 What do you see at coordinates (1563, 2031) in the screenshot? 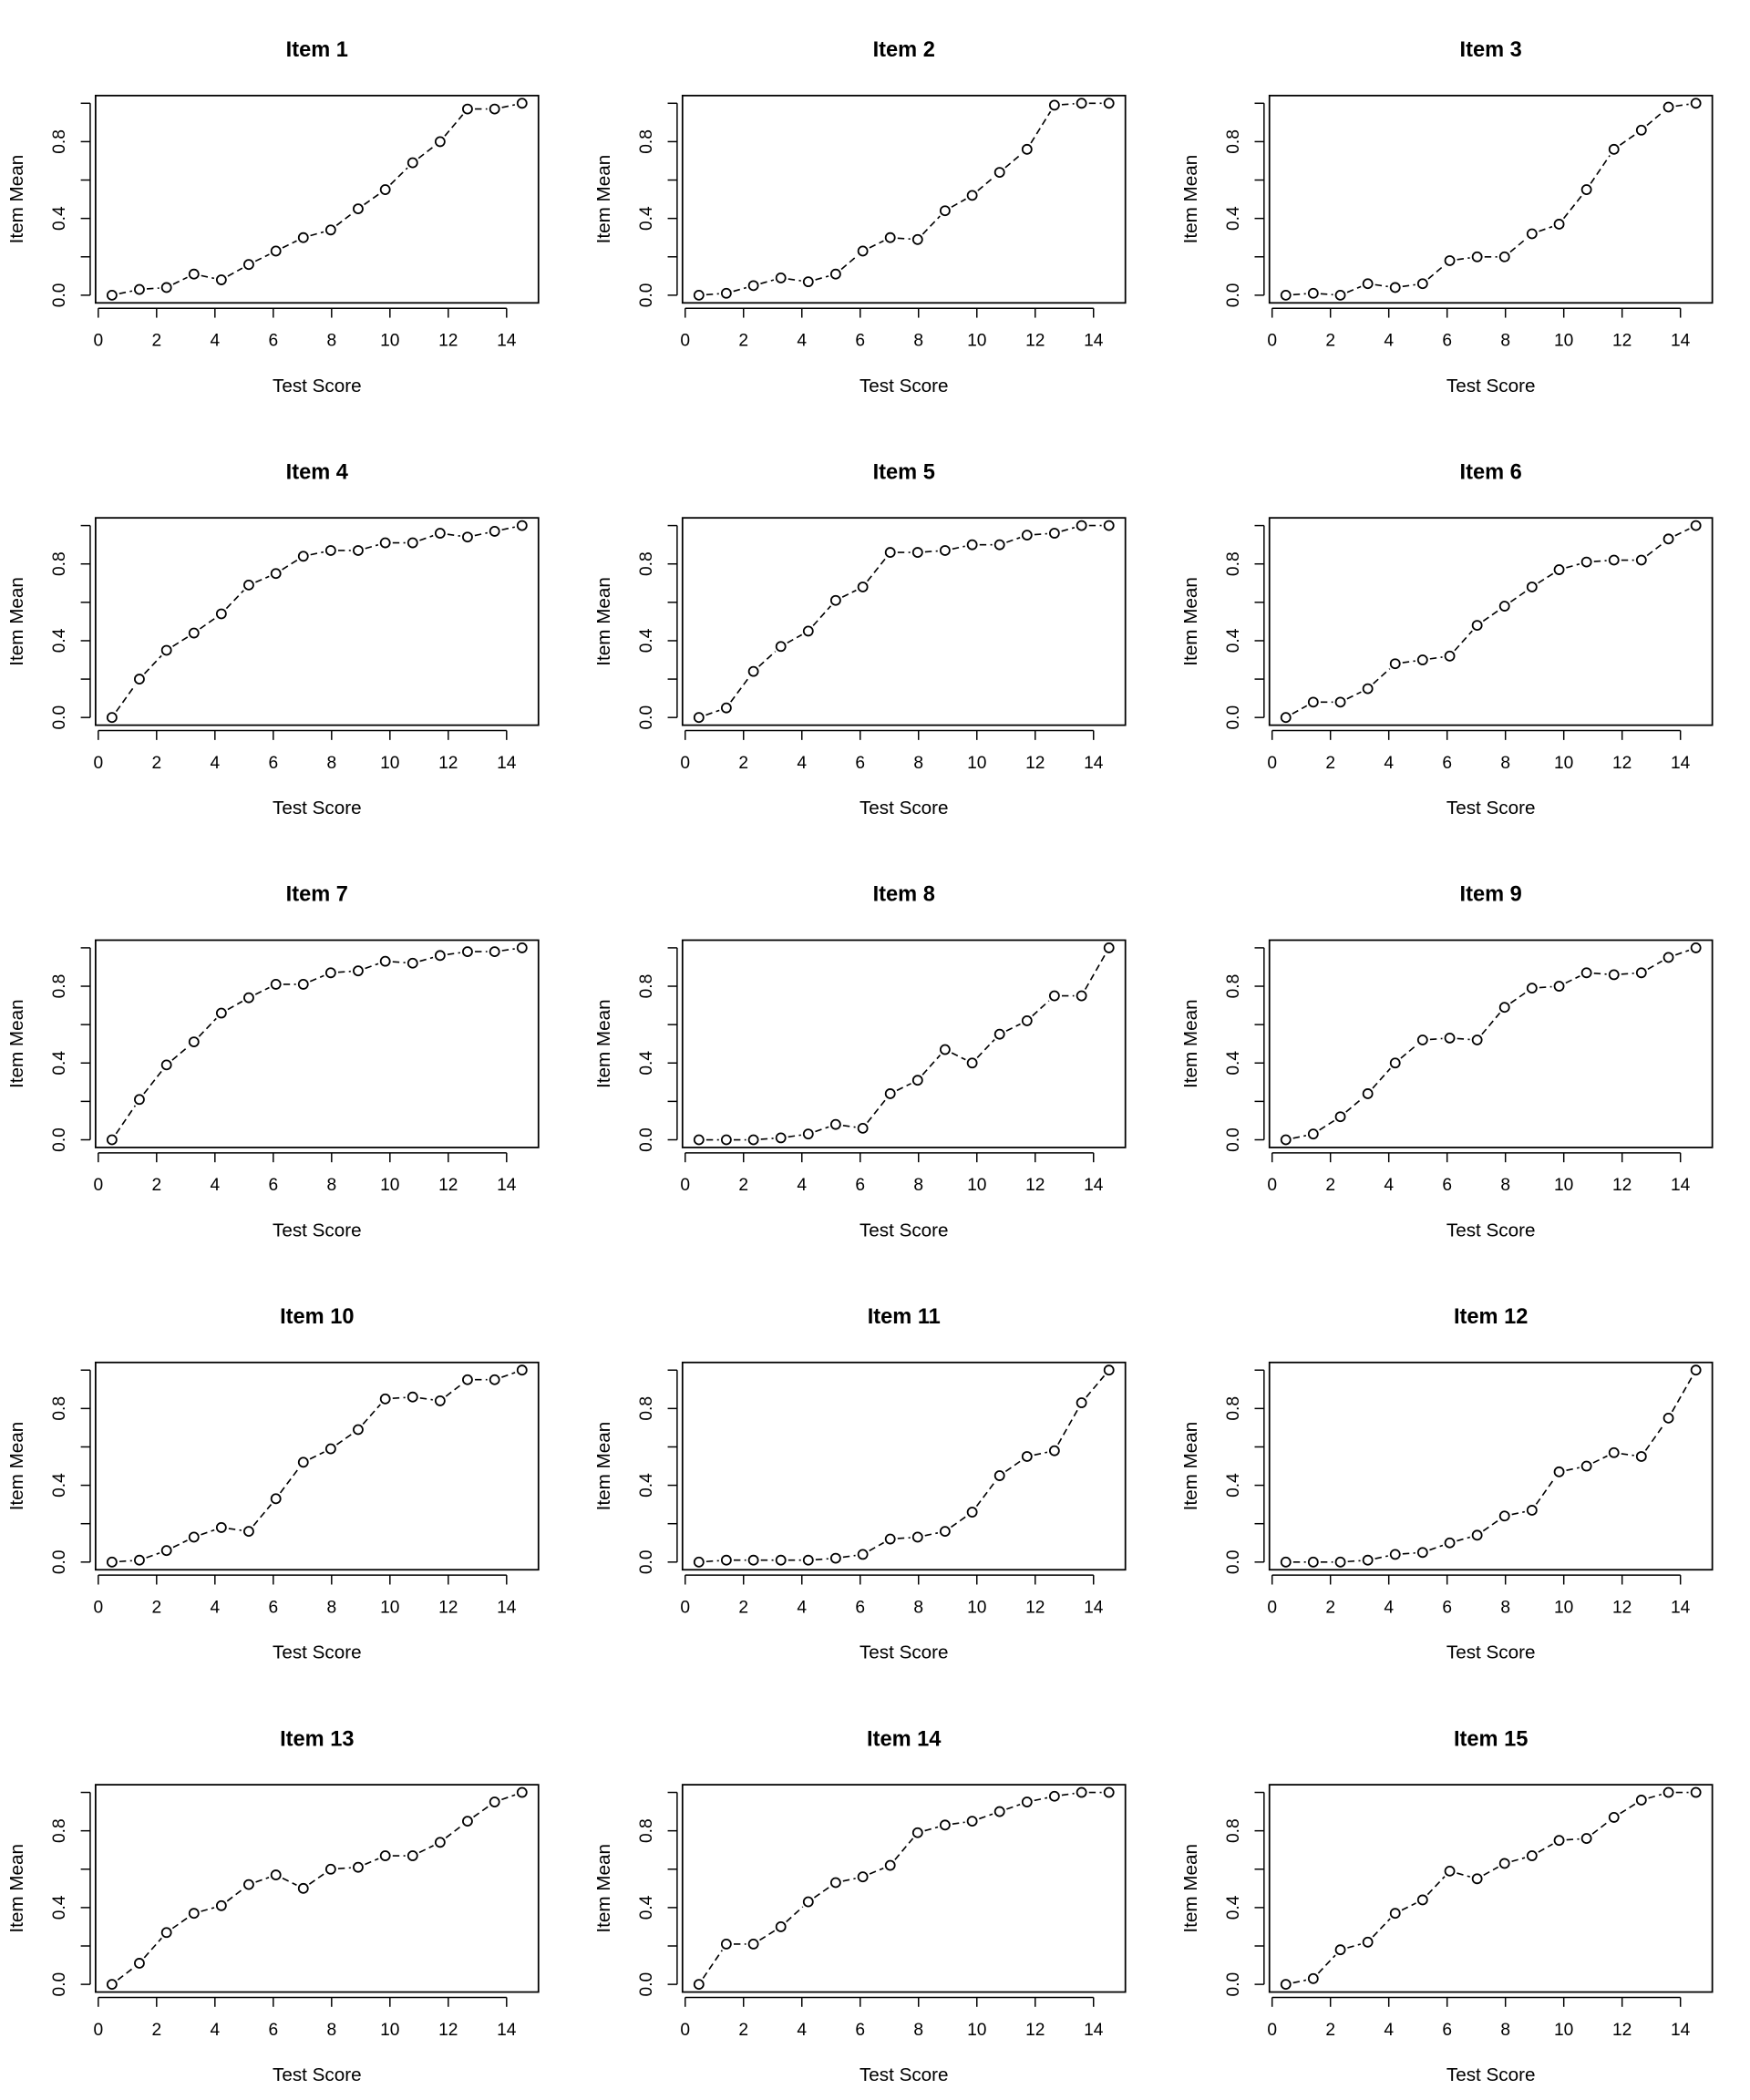
I see `x-tick-label: 10` at bounding box center [1563, 2031].